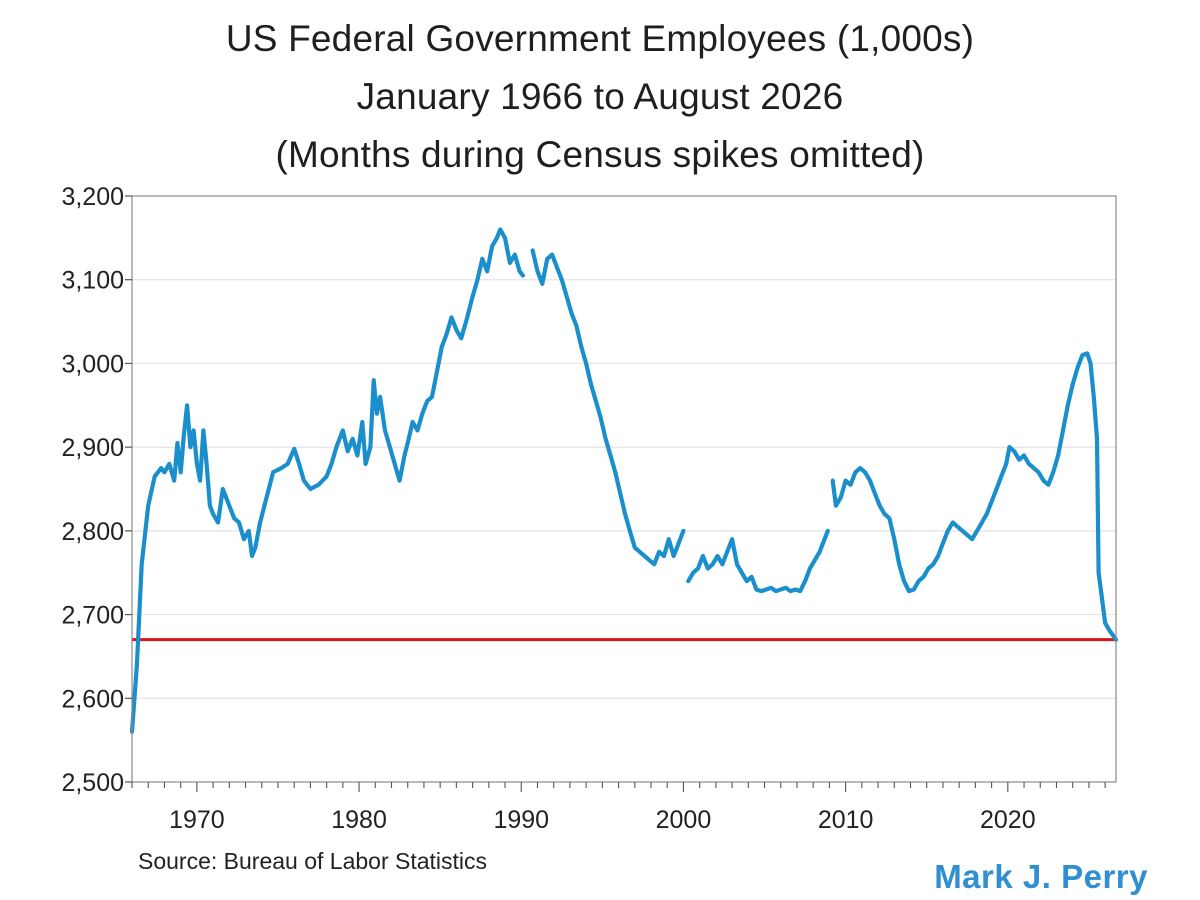  What do you see at coordinates (92, 281) in the screenshot?
I see `y-tick-label: 3,100` at bounding box center [92, 281].